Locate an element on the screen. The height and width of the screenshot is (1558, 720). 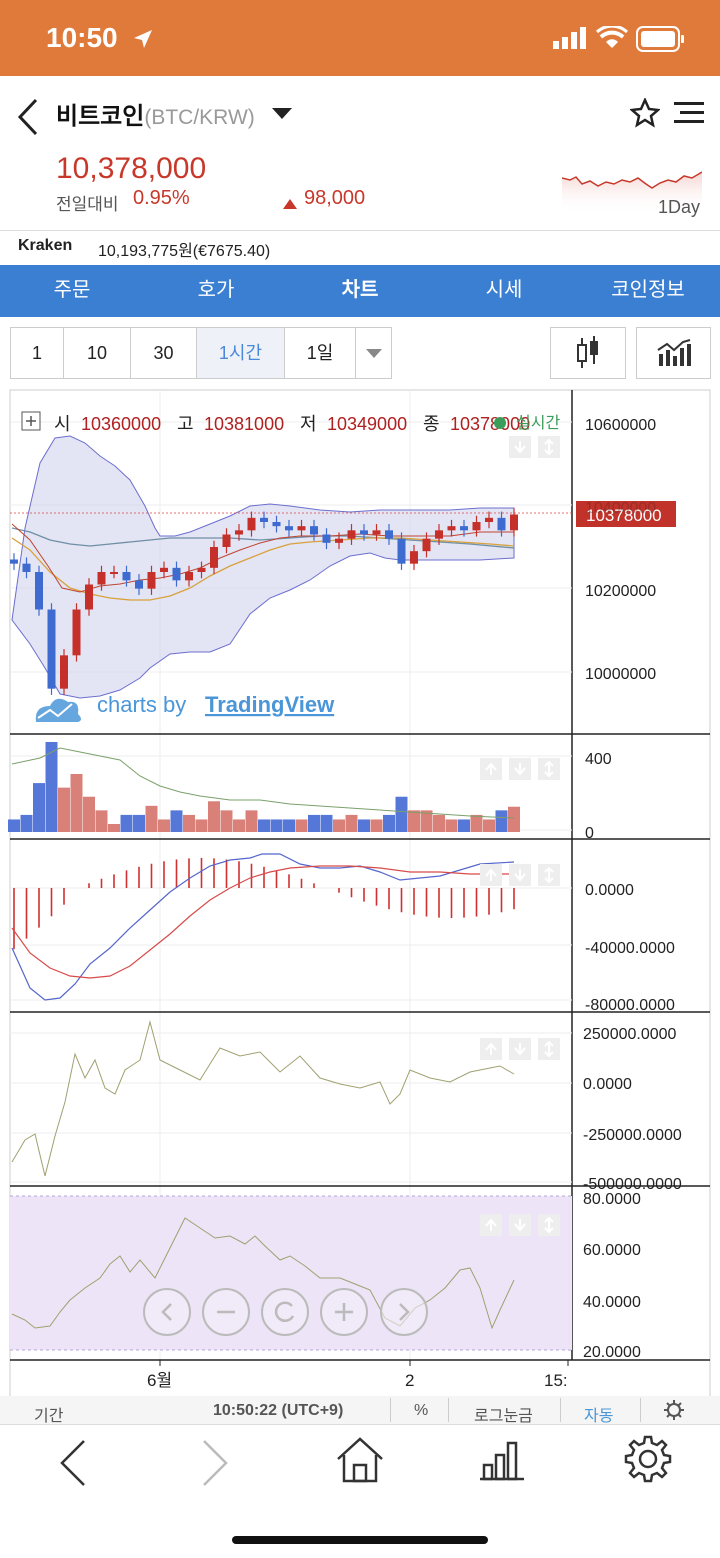
plus-icon is located at coordinates (344, 1312).